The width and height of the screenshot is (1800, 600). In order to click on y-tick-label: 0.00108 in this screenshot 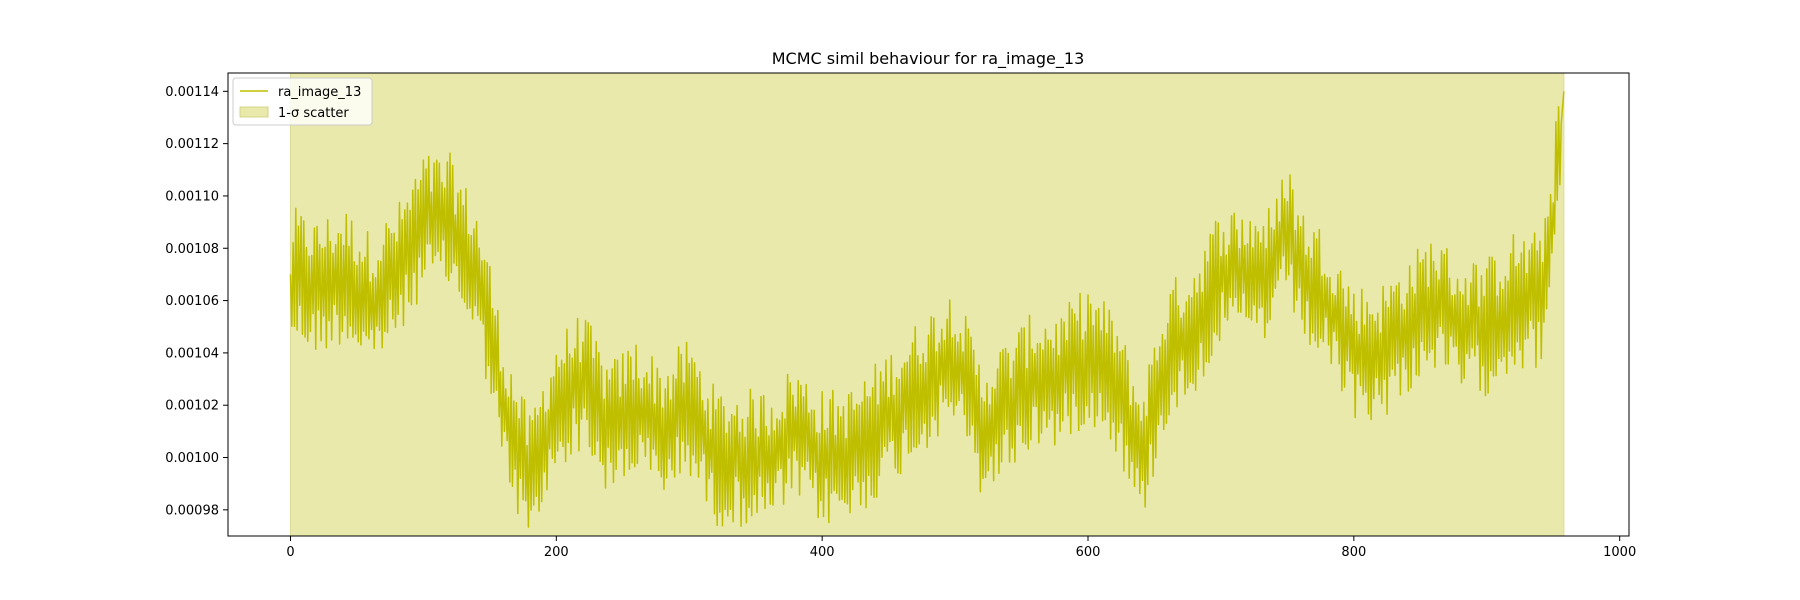, I will do `click(192, 249)`.